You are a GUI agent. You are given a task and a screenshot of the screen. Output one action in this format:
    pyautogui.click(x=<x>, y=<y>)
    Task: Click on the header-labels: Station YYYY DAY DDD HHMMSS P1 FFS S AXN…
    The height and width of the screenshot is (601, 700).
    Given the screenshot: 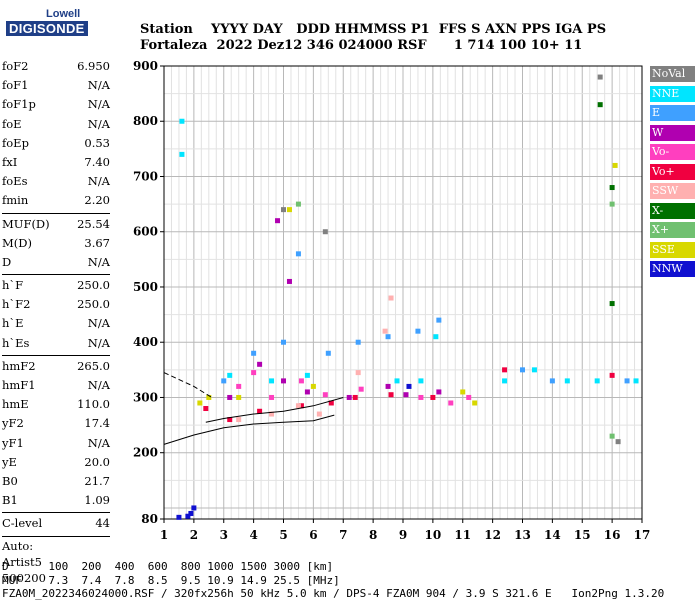 What is the action you would take?
    pyautogui.click(x=373, y=29)
    